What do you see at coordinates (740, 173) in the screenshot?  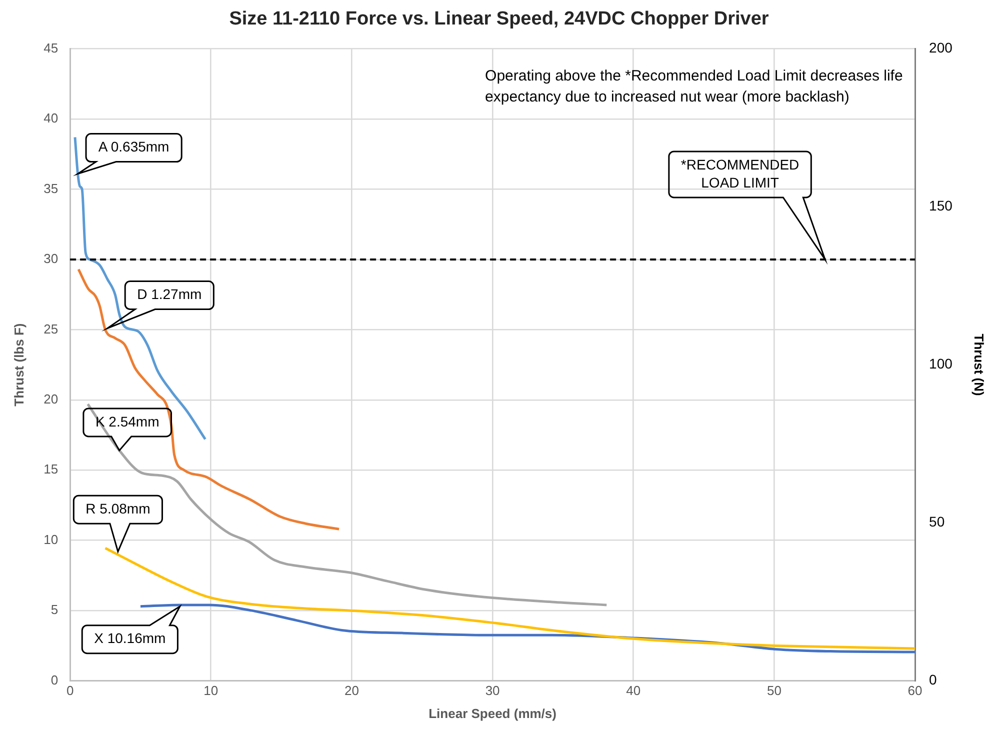 I see `ref-line-label: *RECOMMENDED LOAD LIMIT` at bounding box center [740, 173].